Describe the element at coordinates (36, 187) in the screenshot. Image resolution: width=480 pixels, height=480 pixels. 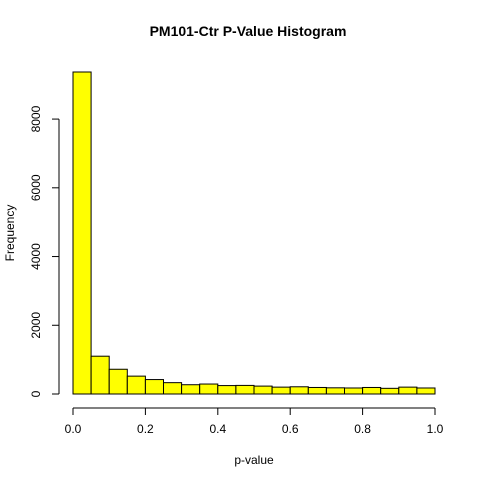
I see `y-tick-label: 6000` at that location.